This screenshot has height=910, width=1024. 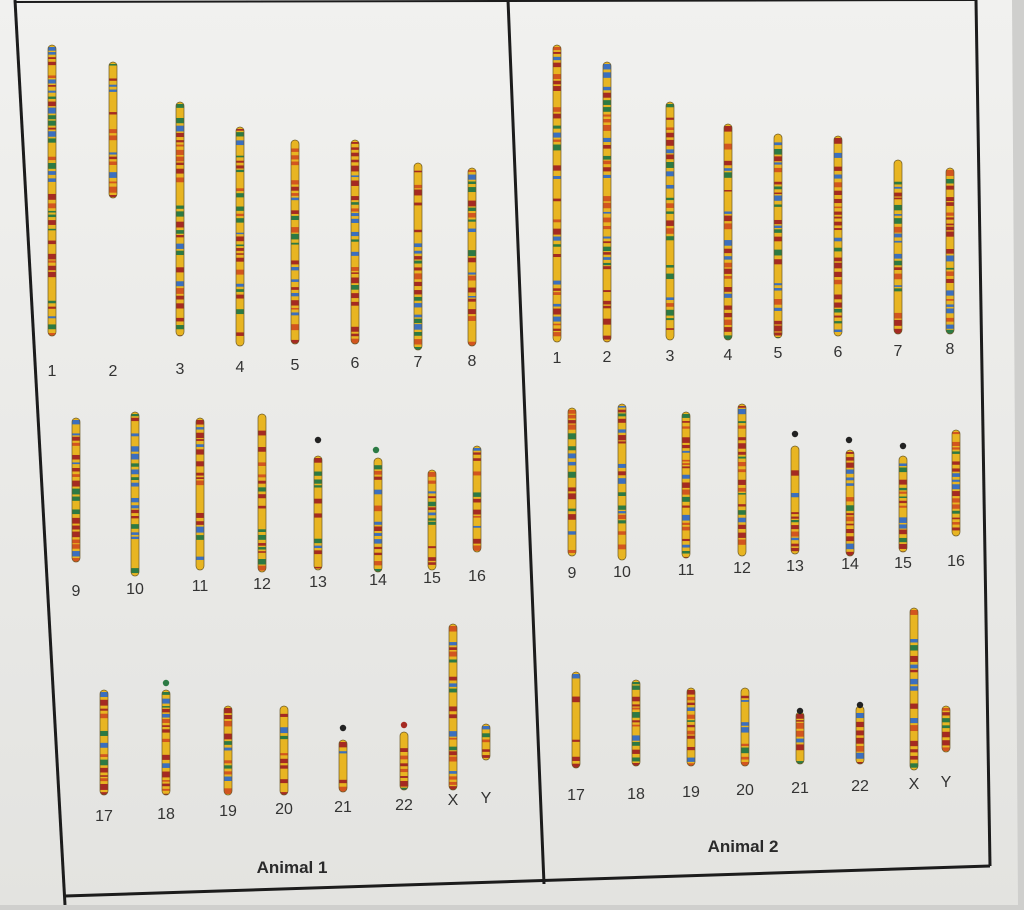 What do you see at coordinates (636, 794) in the screenshot?
I see `chromosome-label: 18` at bounding box center [636, 794].